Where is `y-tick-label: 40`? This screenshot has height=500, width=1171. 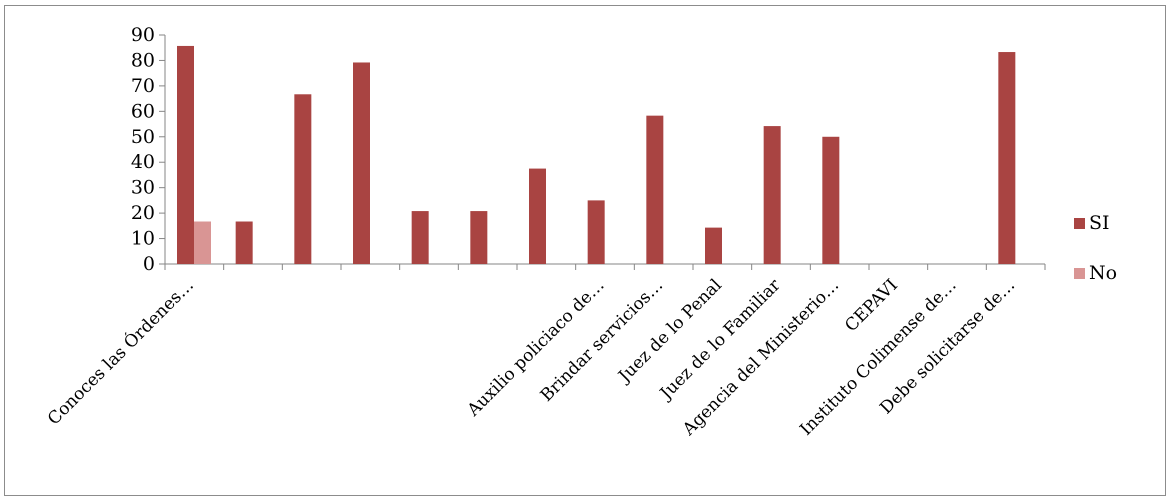 y-tick-label: 40 is located at coordinates (143, 162).